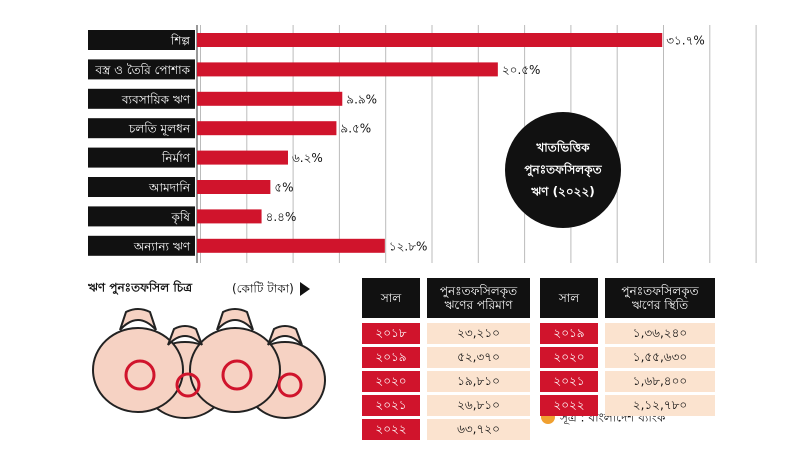 This screenshot has height=450, width=800. I want to click on annotation: খাতভিত্তিক, so click(562, 147).